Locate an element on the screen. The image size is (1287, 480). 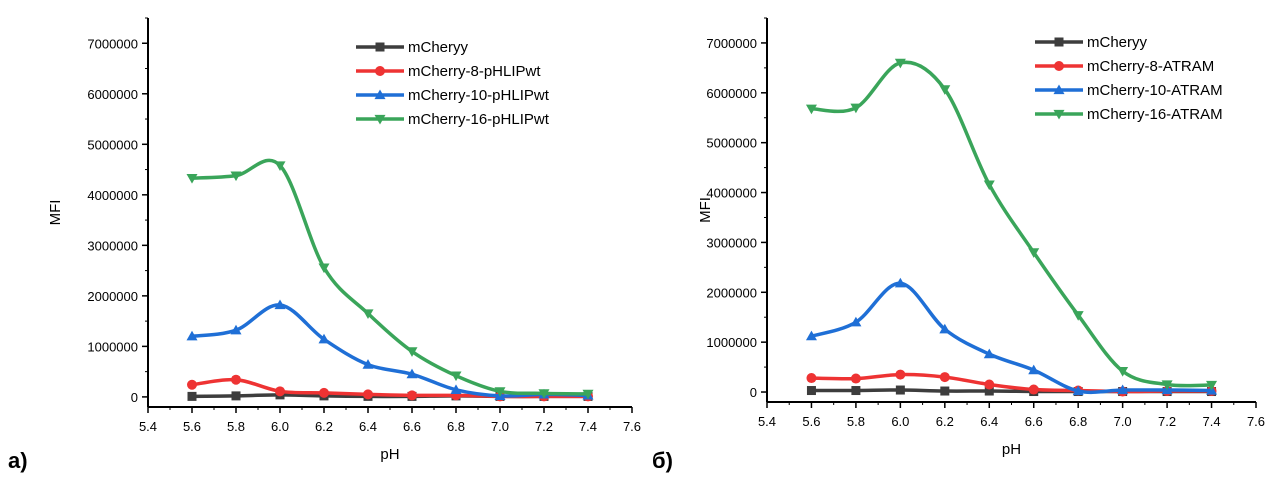
panel-label-a: а) is located at coordinates (18, 460).